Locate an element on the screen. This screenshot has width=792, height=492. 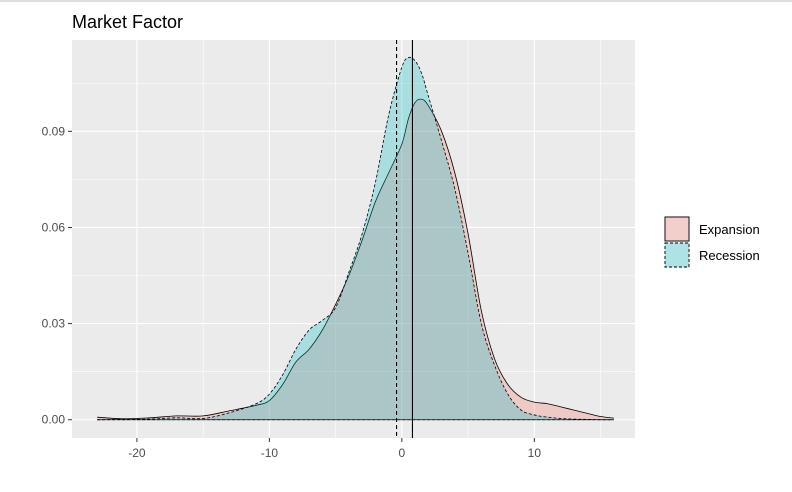
legend-label-expansion: Expansion is located at coordinates (729, 229).